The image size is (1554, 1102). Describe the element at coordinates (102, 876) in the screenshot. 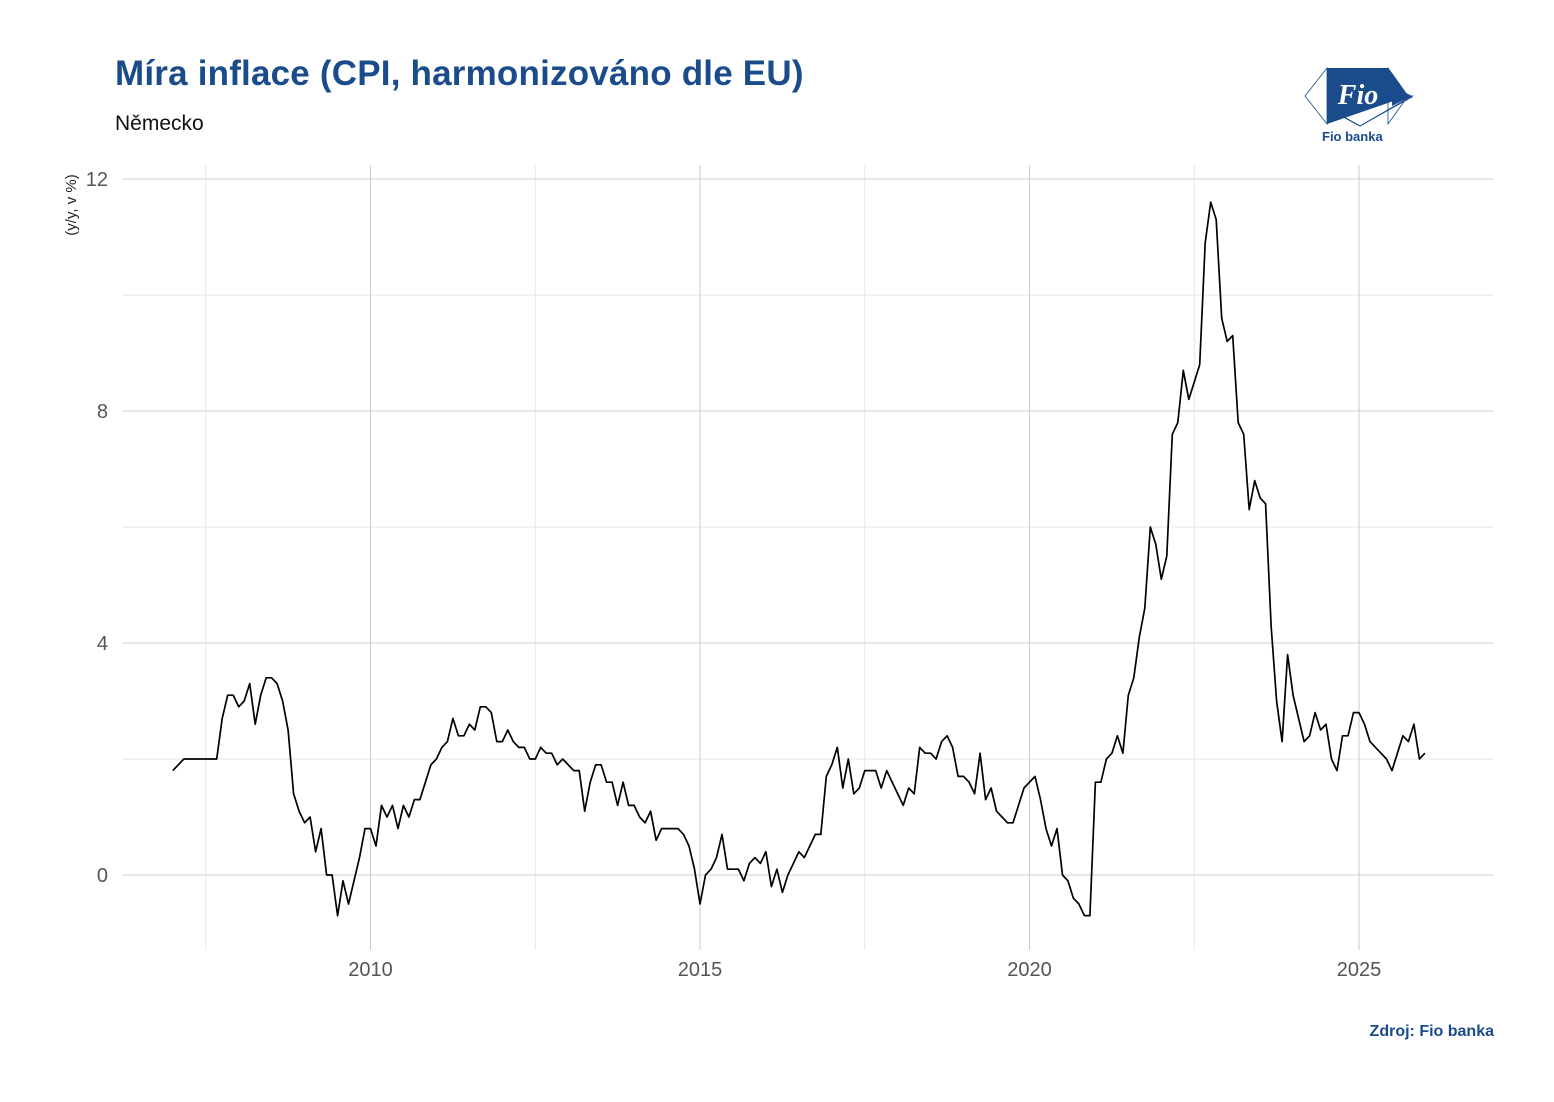

I see `y-tick-label: 0` at that location.